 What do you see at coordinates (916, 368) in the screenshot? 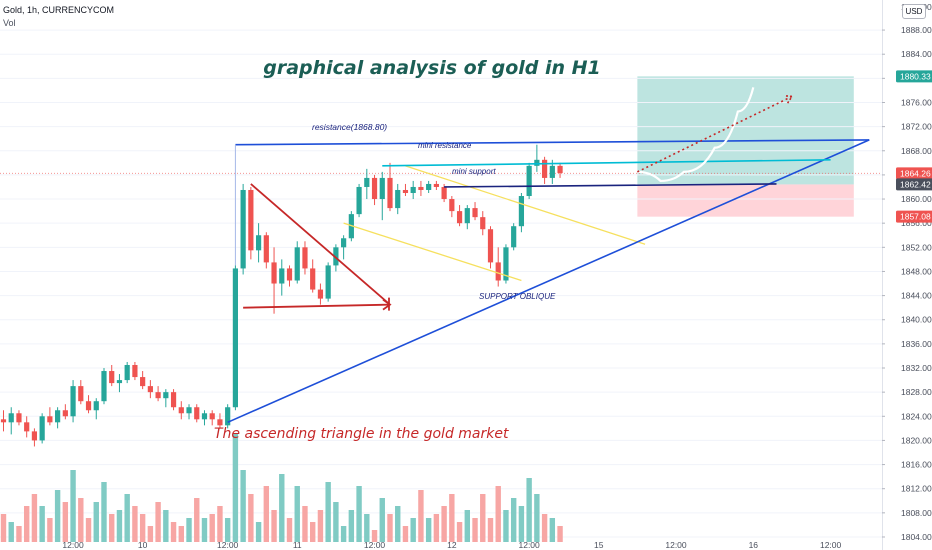
I see `price-tick-label: 1832.00` at bounding box center [916, 368].